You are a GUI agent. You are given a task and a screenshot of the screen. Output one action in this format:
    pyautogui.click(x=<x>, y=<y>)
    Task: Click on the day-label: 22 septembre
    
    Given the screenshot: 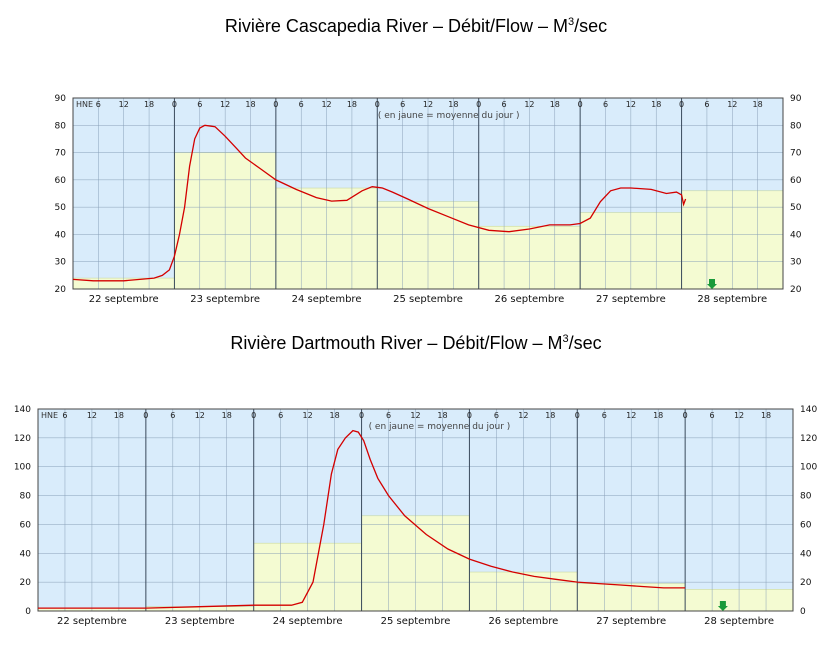 What is the action you would take?
    pyautogui.click(x=92, y=621)
    